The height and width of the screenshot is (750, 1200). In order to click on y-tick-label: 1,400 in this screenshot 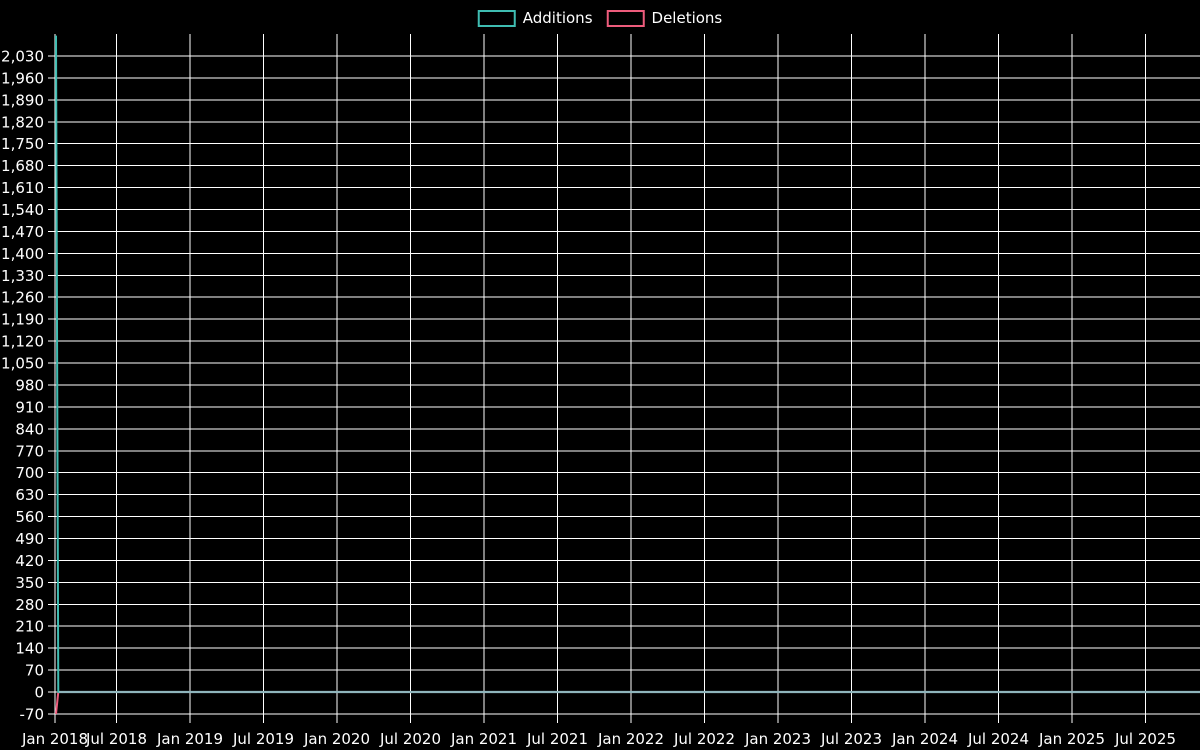, I will do `click(22, 254)`.